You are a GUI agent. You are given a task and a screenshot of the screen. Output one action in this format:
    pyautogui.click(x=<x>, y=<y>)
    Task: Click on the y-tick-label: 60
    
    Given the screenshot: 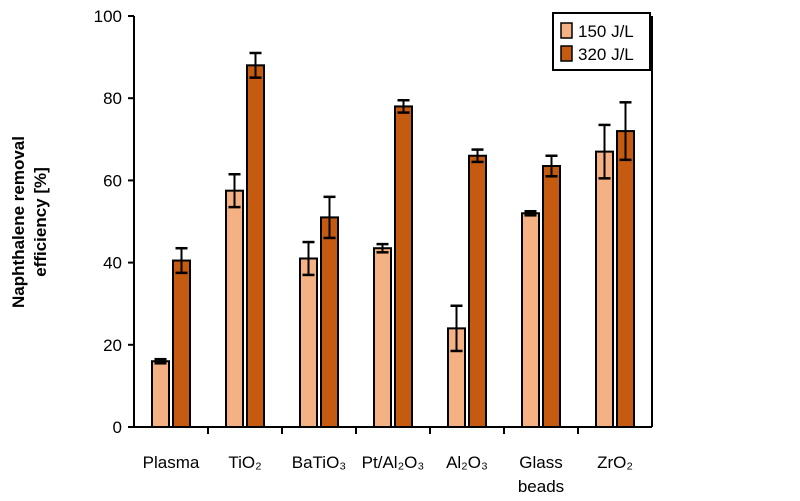 What is the action you would take?
    pyautogui.click(x=112, y=180)
    